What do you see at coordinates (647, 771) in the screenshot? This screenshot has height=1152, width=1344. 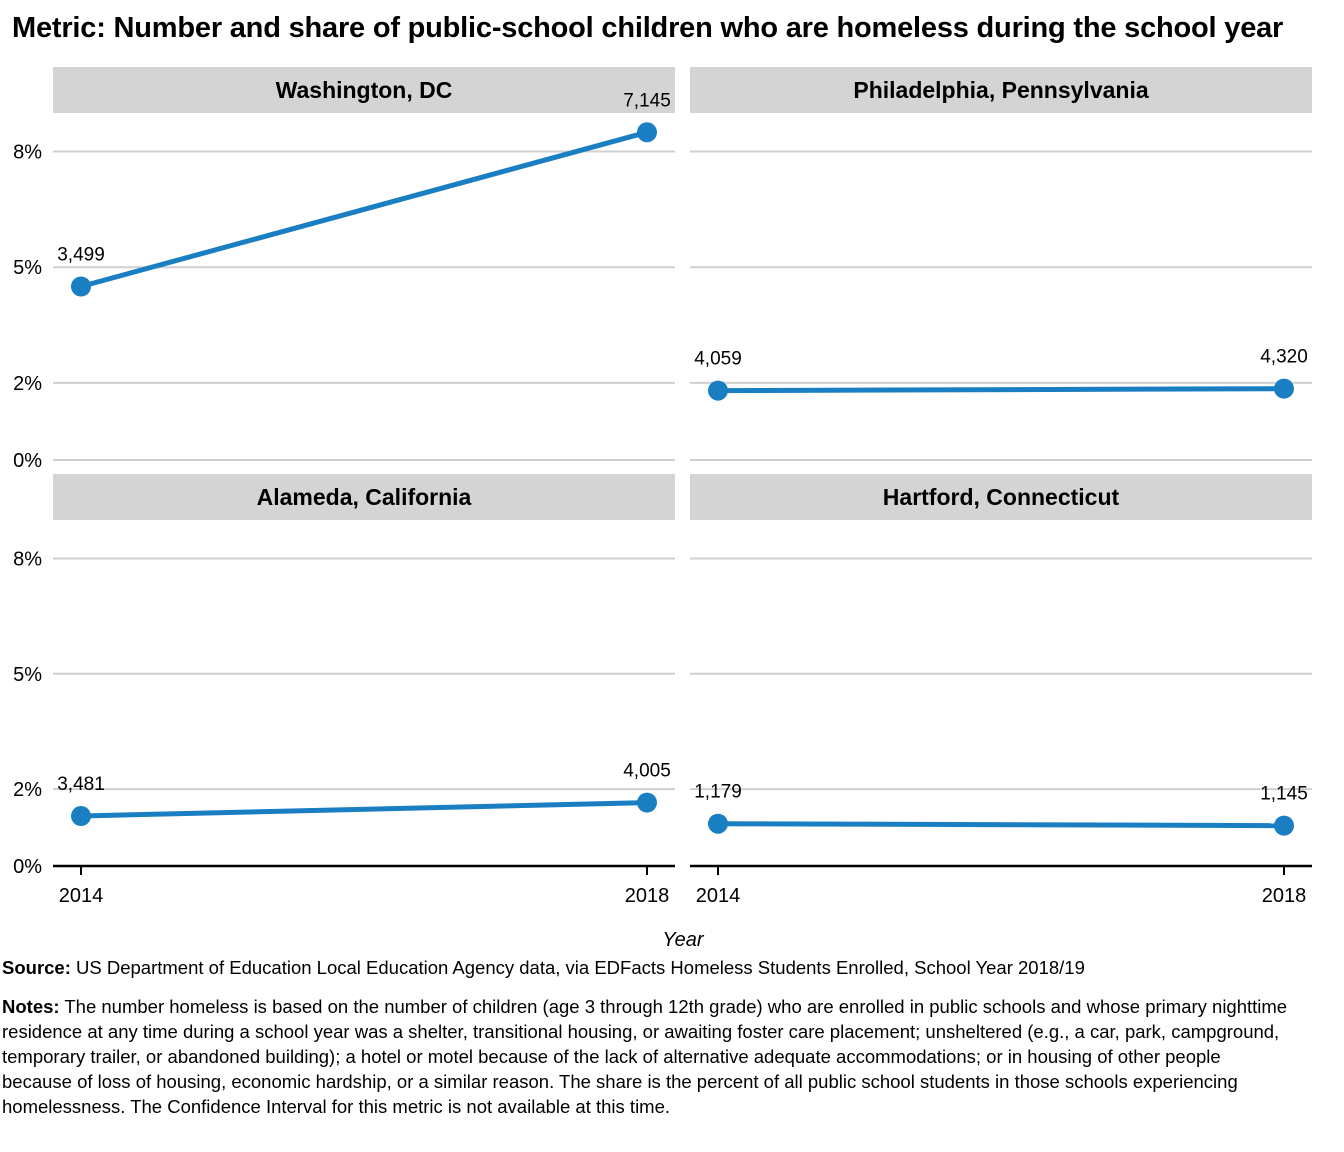 I see `data-label: 4,005` at bounding box center [647, 771].